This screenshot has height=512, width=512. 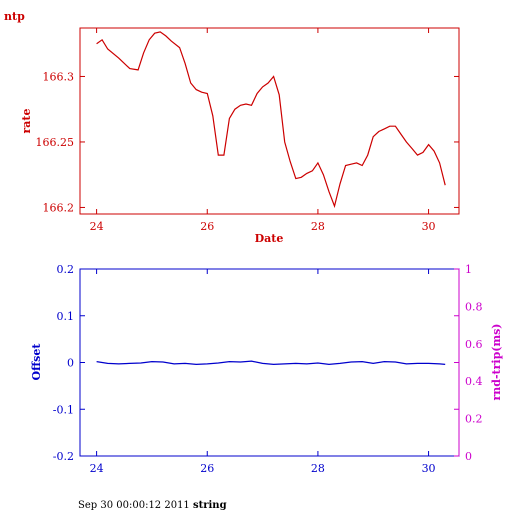 I want to click on footer-timestamp: Sep 30 00:00:12 2011, so click(x=134, y=505).